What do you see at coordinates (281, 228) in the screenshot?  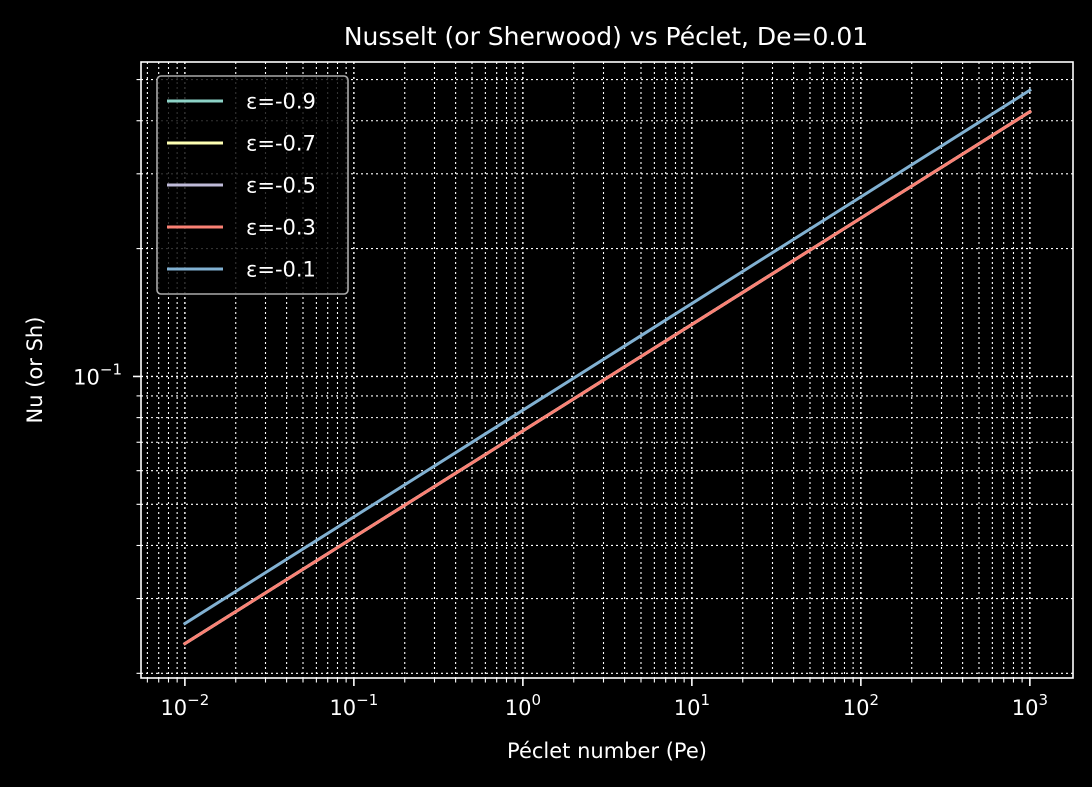 I see `legend-label-4: ε=-0.3` at bounding box center [281, 228].